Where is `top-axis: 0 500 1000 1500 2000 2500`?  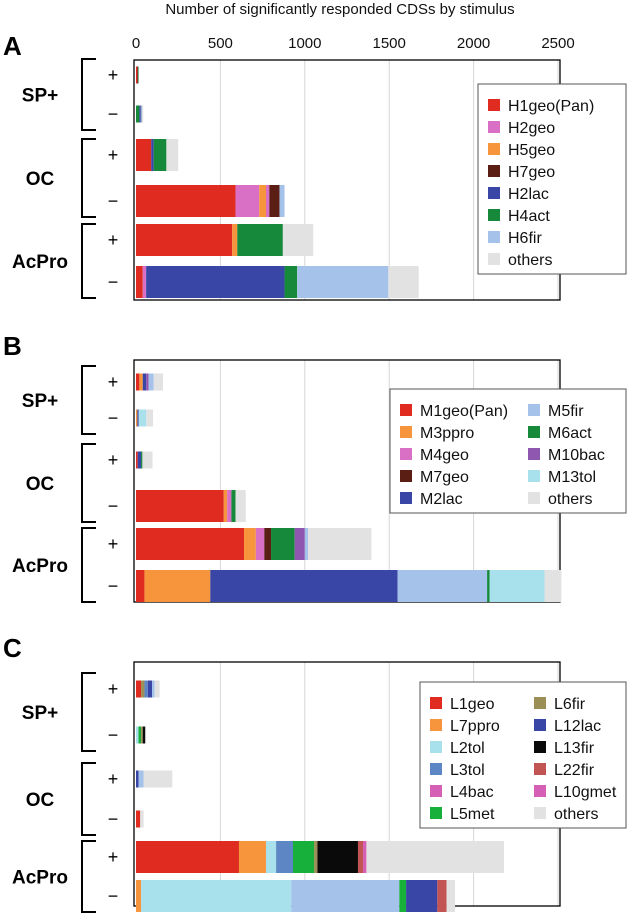
top-axis: 0 500 1000 1500 2000 2500 is located at coordinates (353, 43).